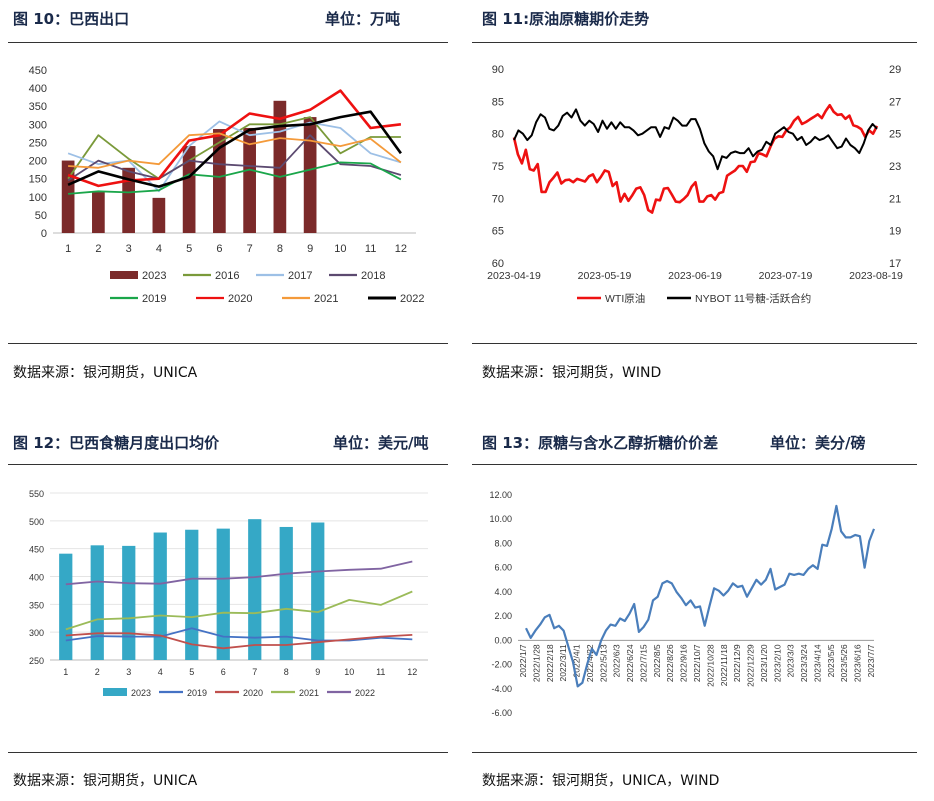  Describe the element at coordinates (498, 102) in the screenshot. I see `y-left-tick-label: 85` at that location.